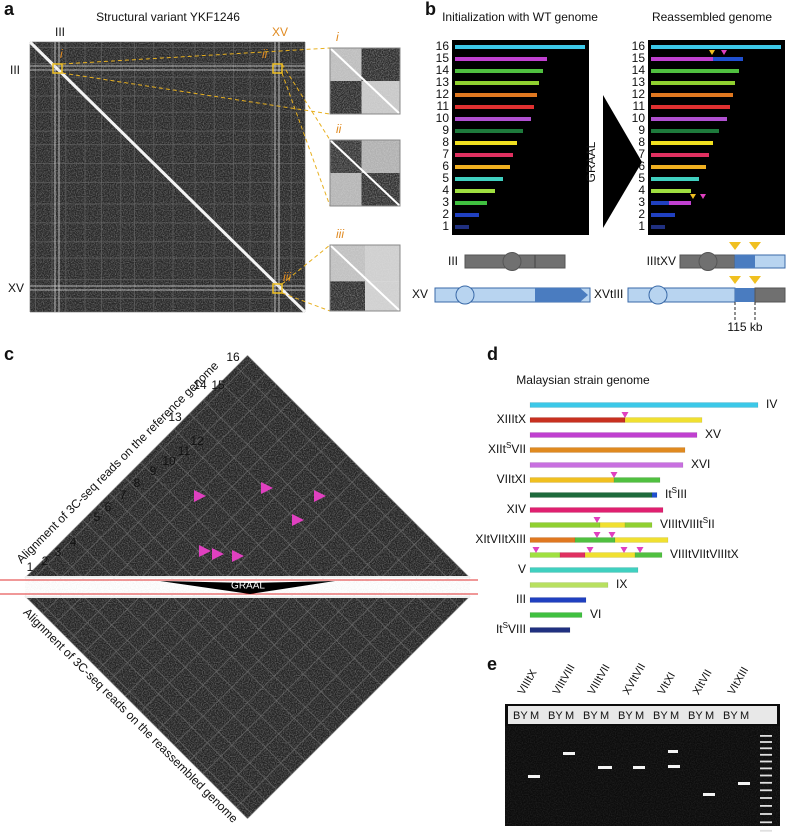  What do you see at coordinates (499, 629) in the screenshot?
I see `label-part: It` at bounding box center [499, 629].